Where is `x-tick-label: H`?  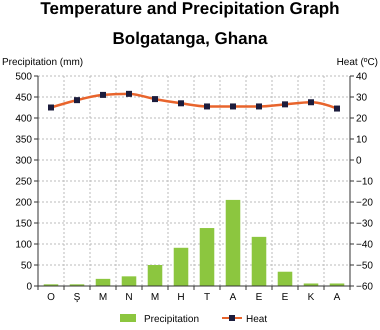 x-tick-label: H is located at coordinates (181, 297).